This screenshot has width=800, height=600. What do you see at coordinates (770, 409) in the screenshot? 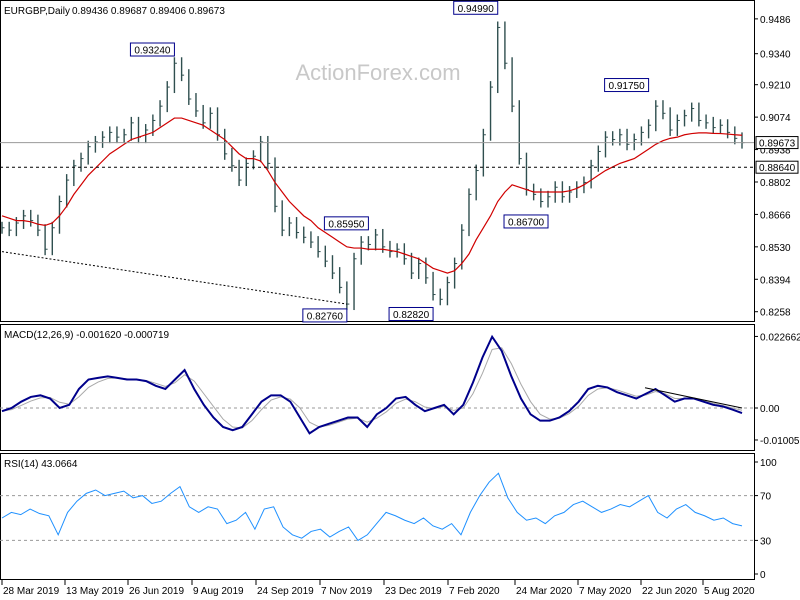
I see `macd-axis-label: 0.00` at bounding box center [770, 409].